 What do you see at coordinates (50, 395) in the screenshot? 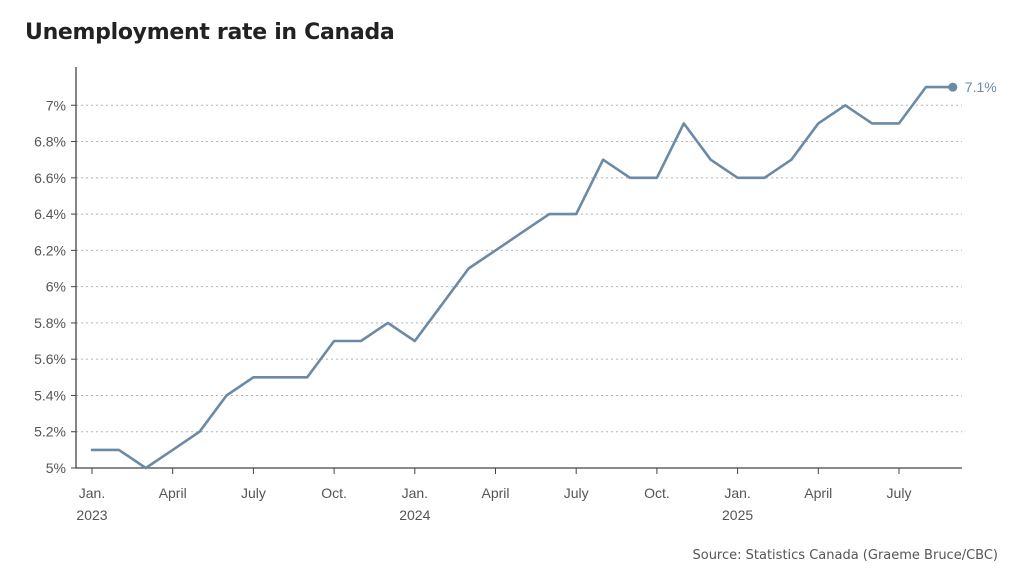
I see `y-tick-label: 5.4%` at bounding box center [50, 395].